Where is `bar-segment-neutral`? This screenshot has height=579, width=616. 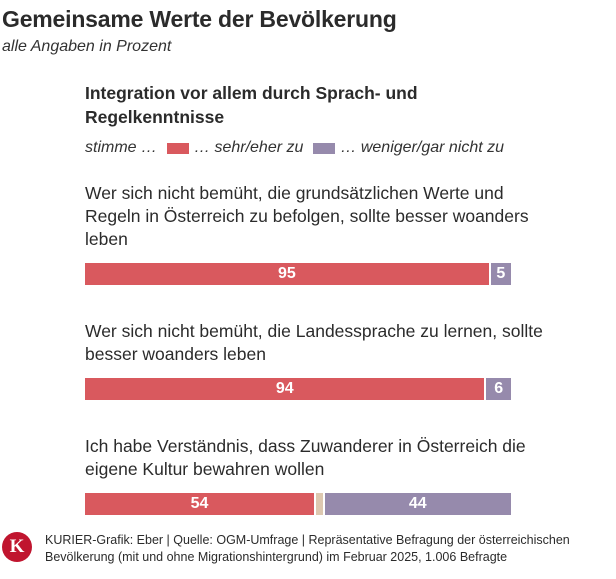 bar-segment-neutral is located at coordinates (319, 504).